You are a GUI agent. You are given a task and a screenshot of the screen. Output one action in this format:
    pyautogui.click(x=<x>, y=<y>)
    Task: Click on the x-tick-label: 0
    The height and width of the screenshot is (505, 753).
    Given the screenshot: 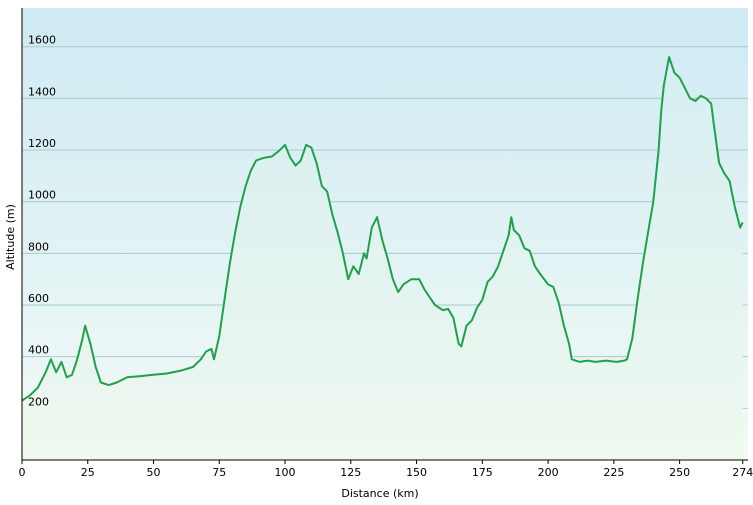 What is the action you would take?
    pyautogui.click(x=22, y=472)
    